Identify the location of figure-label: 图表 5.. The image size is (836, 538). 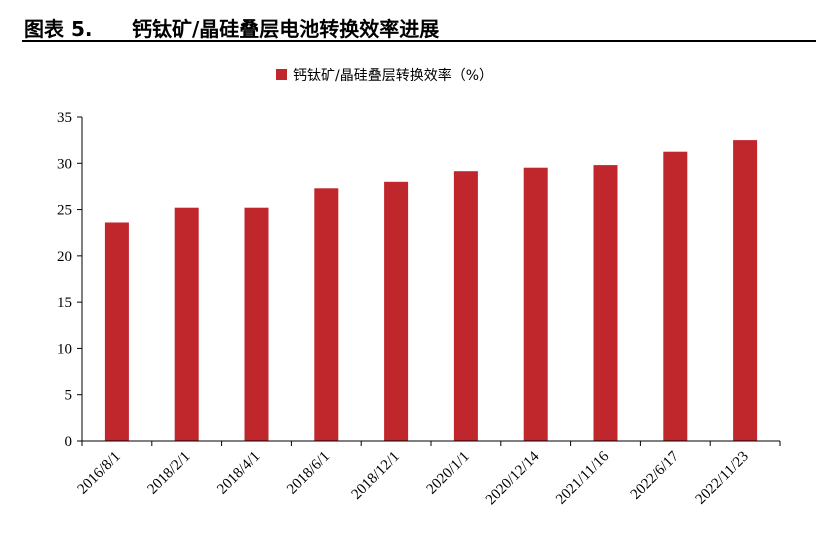
(58, 29).